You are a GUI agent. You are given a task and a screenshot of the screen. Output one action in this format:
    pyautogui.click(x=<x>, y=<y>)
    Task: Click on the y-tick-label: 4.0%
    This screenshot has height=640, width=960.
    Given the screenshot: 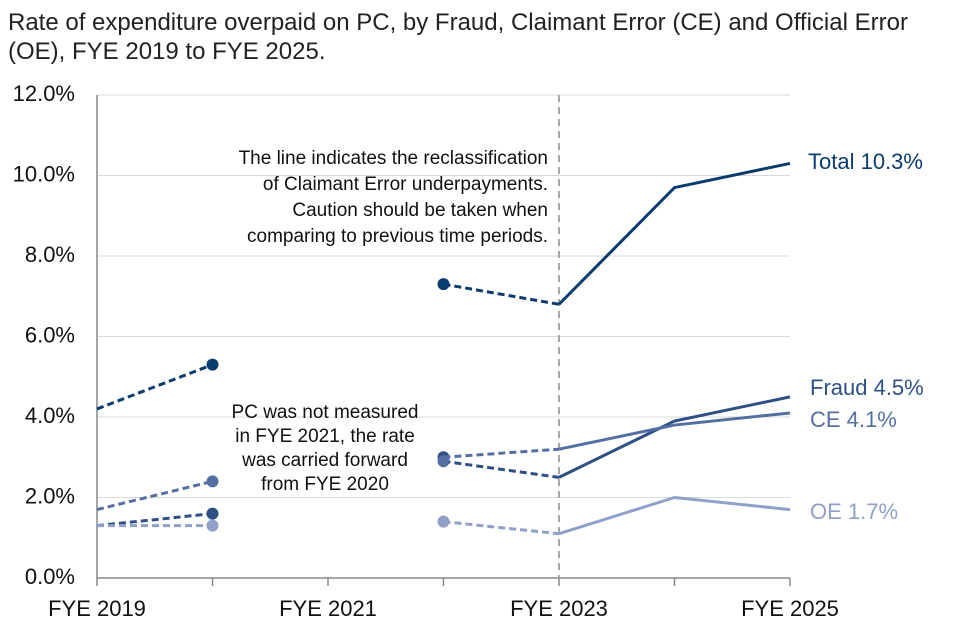 What is the action you would take?
    pyautogui.click(x=50, y=415)
    